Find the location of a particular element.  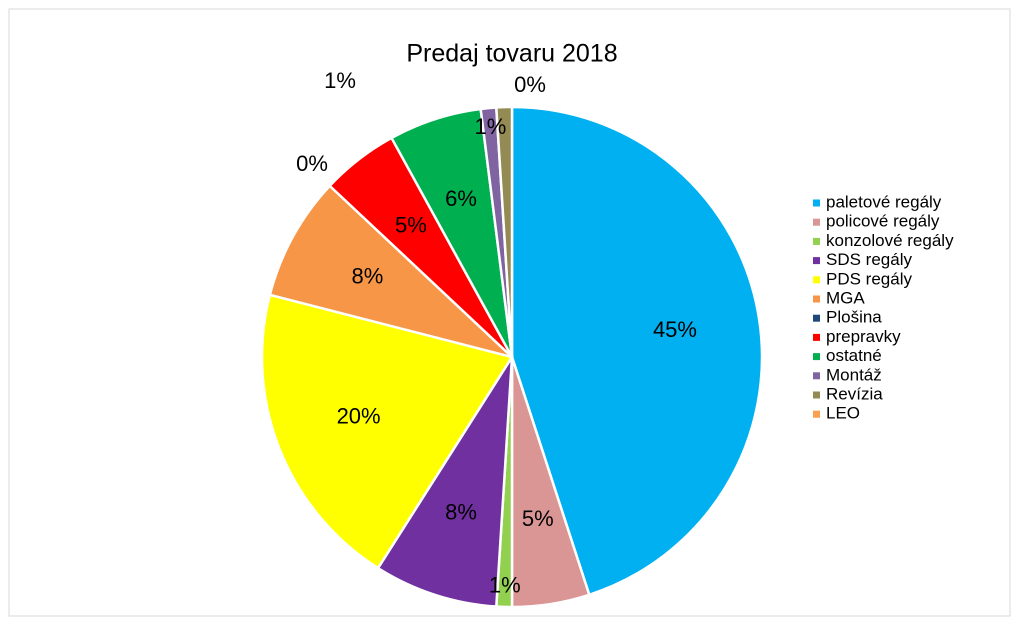

chart-title: Predaj tovaru 2018 is located at coordinates (511, 54).